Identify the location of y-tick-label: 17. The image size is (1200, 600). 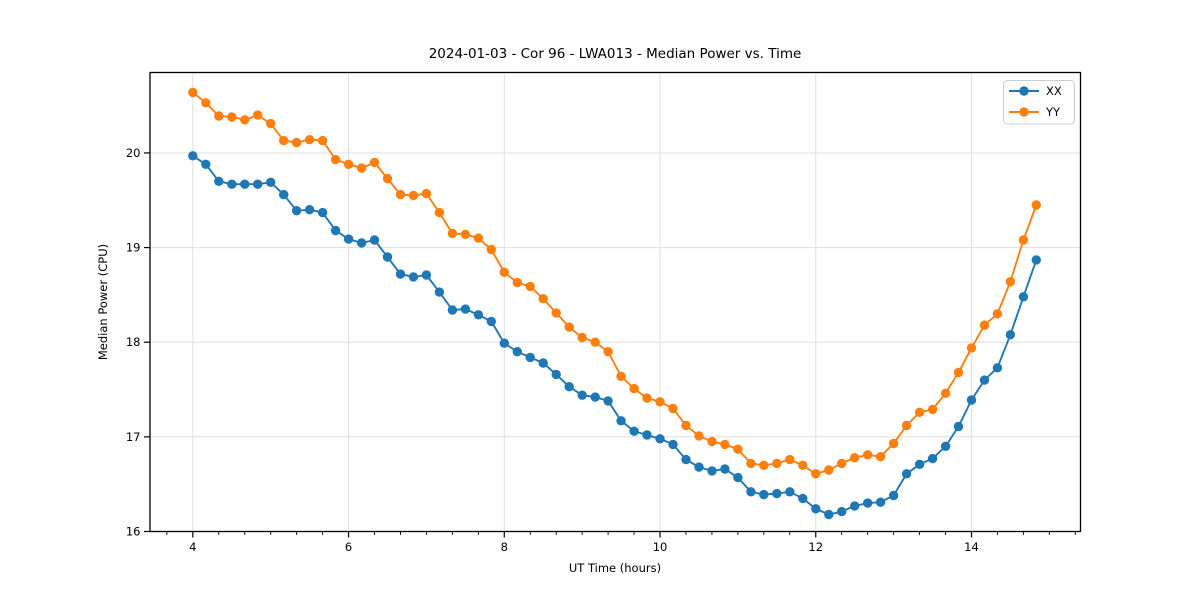
(133, 437).